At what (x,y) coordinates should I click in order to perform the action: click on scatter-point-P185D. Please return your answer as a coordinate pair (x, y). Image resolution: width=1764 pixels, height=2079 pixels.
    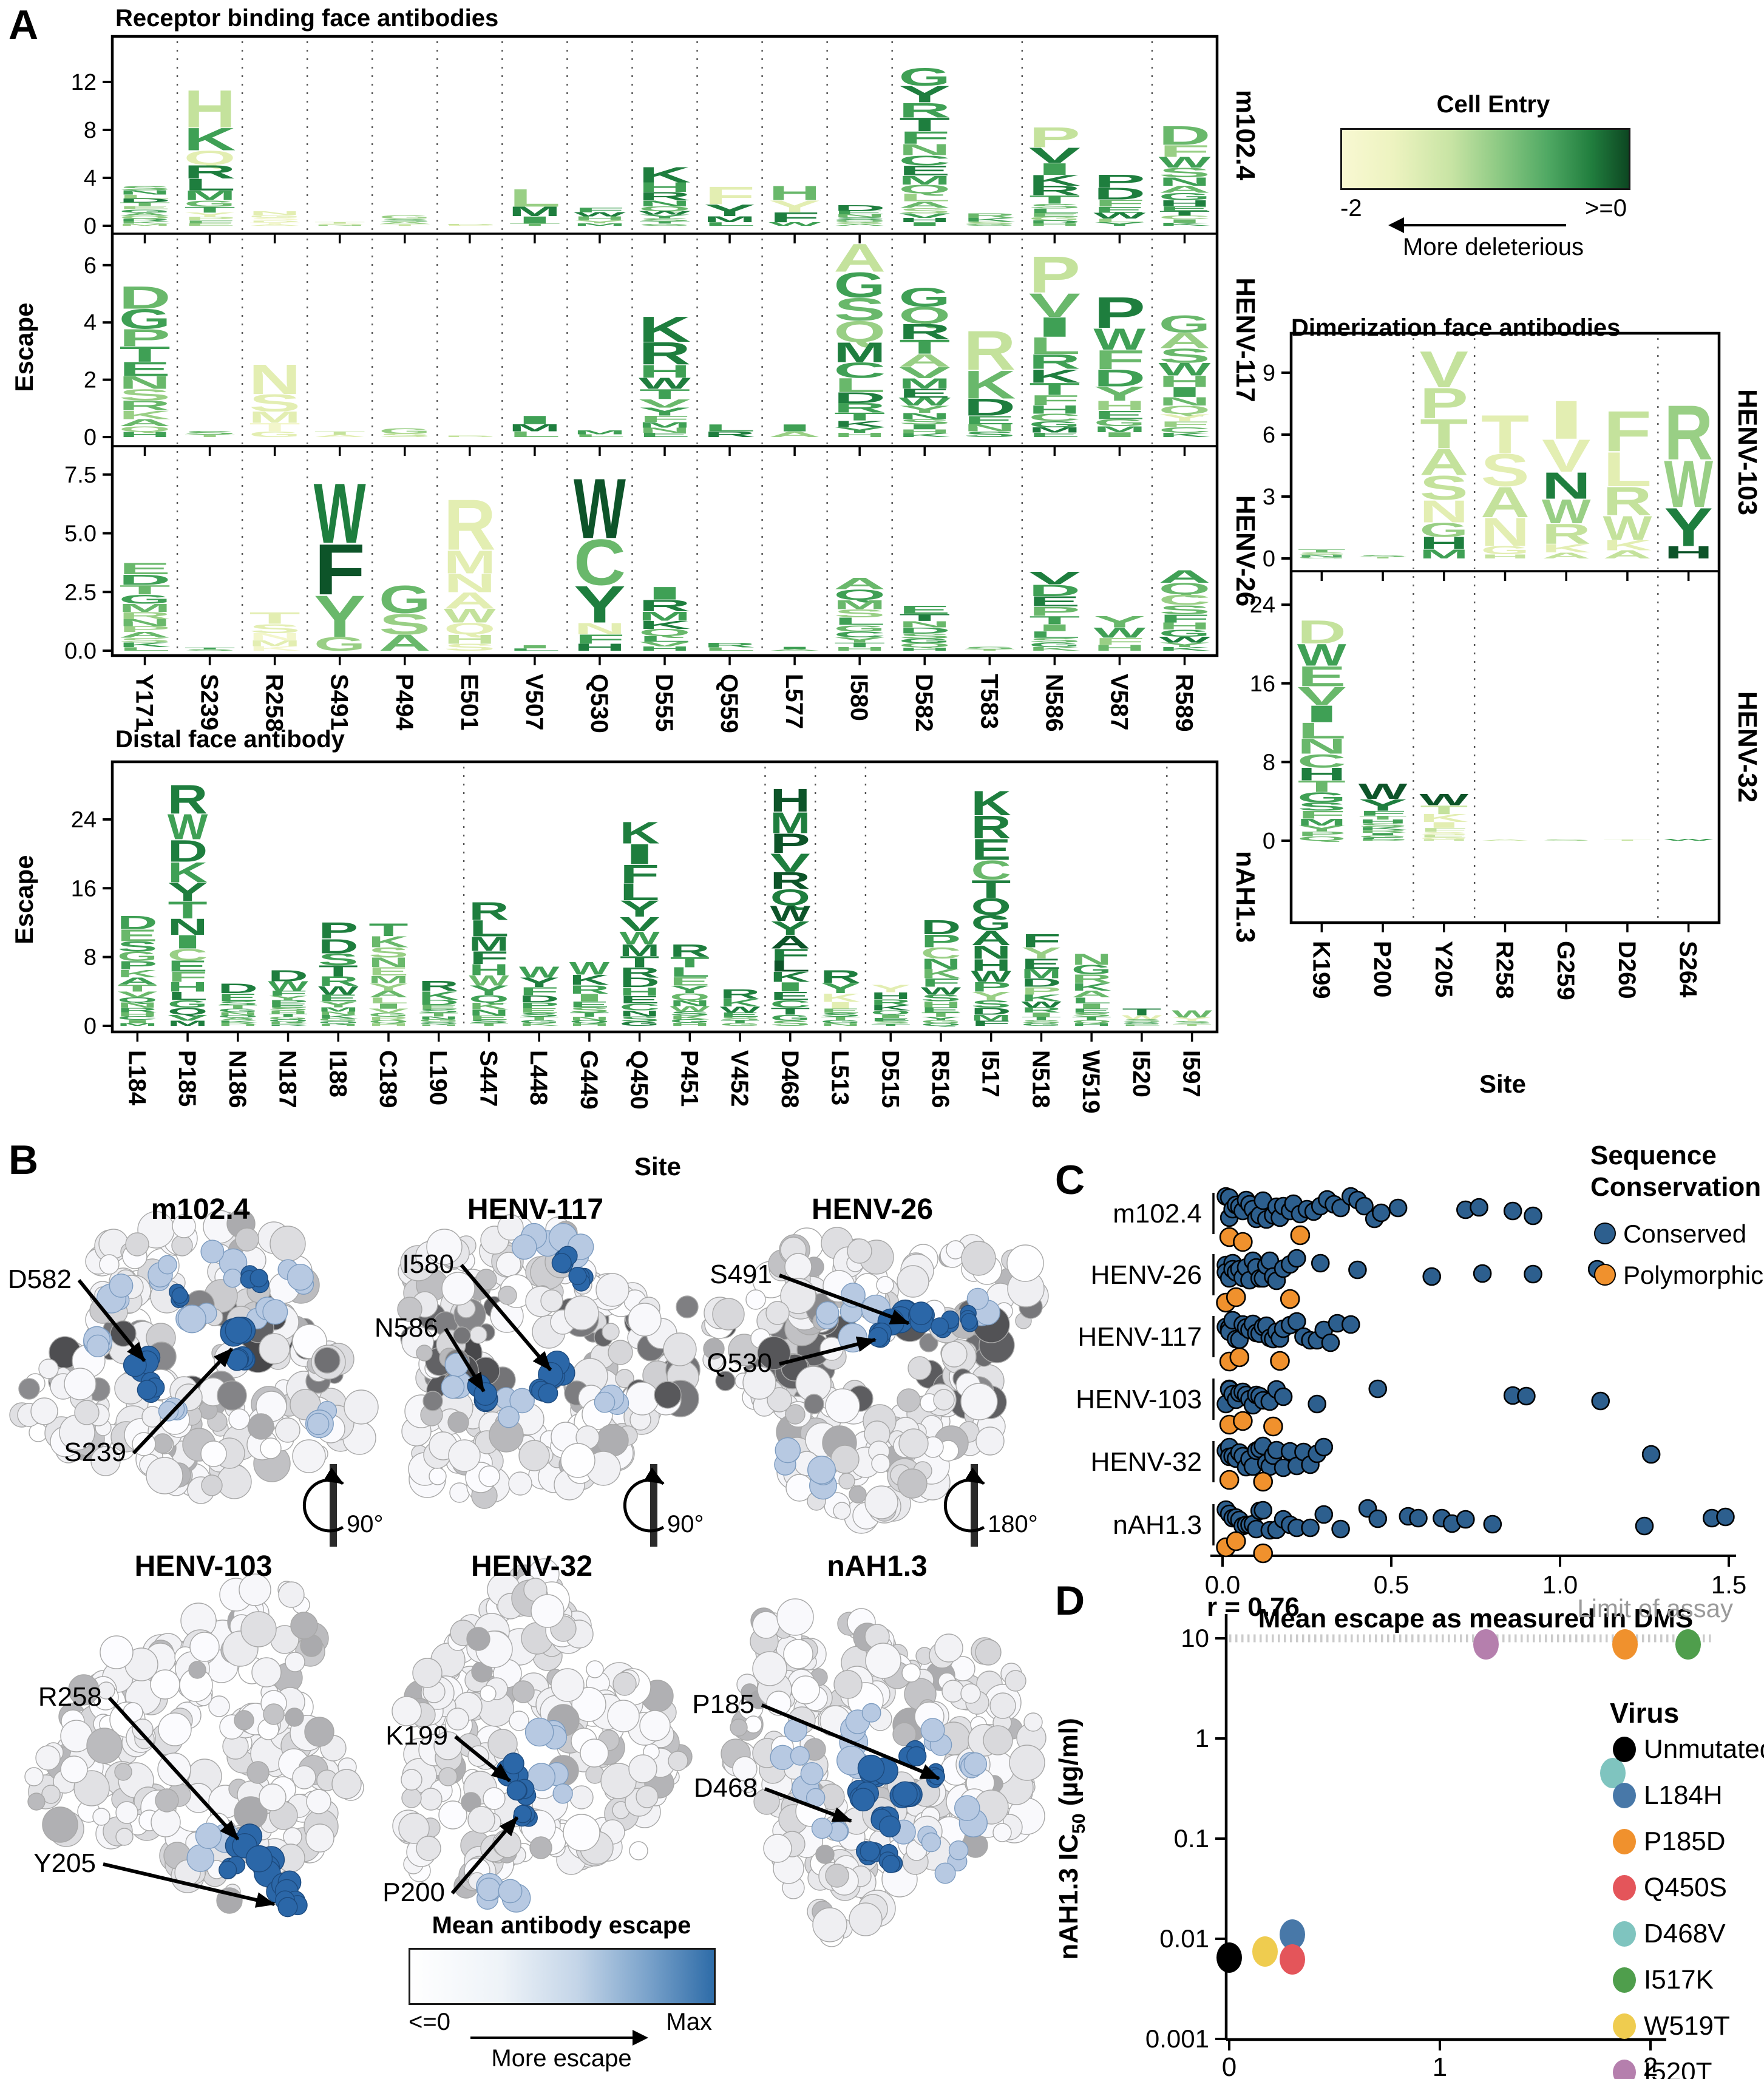
    Looking at the image, I should click on (1625, 1644).